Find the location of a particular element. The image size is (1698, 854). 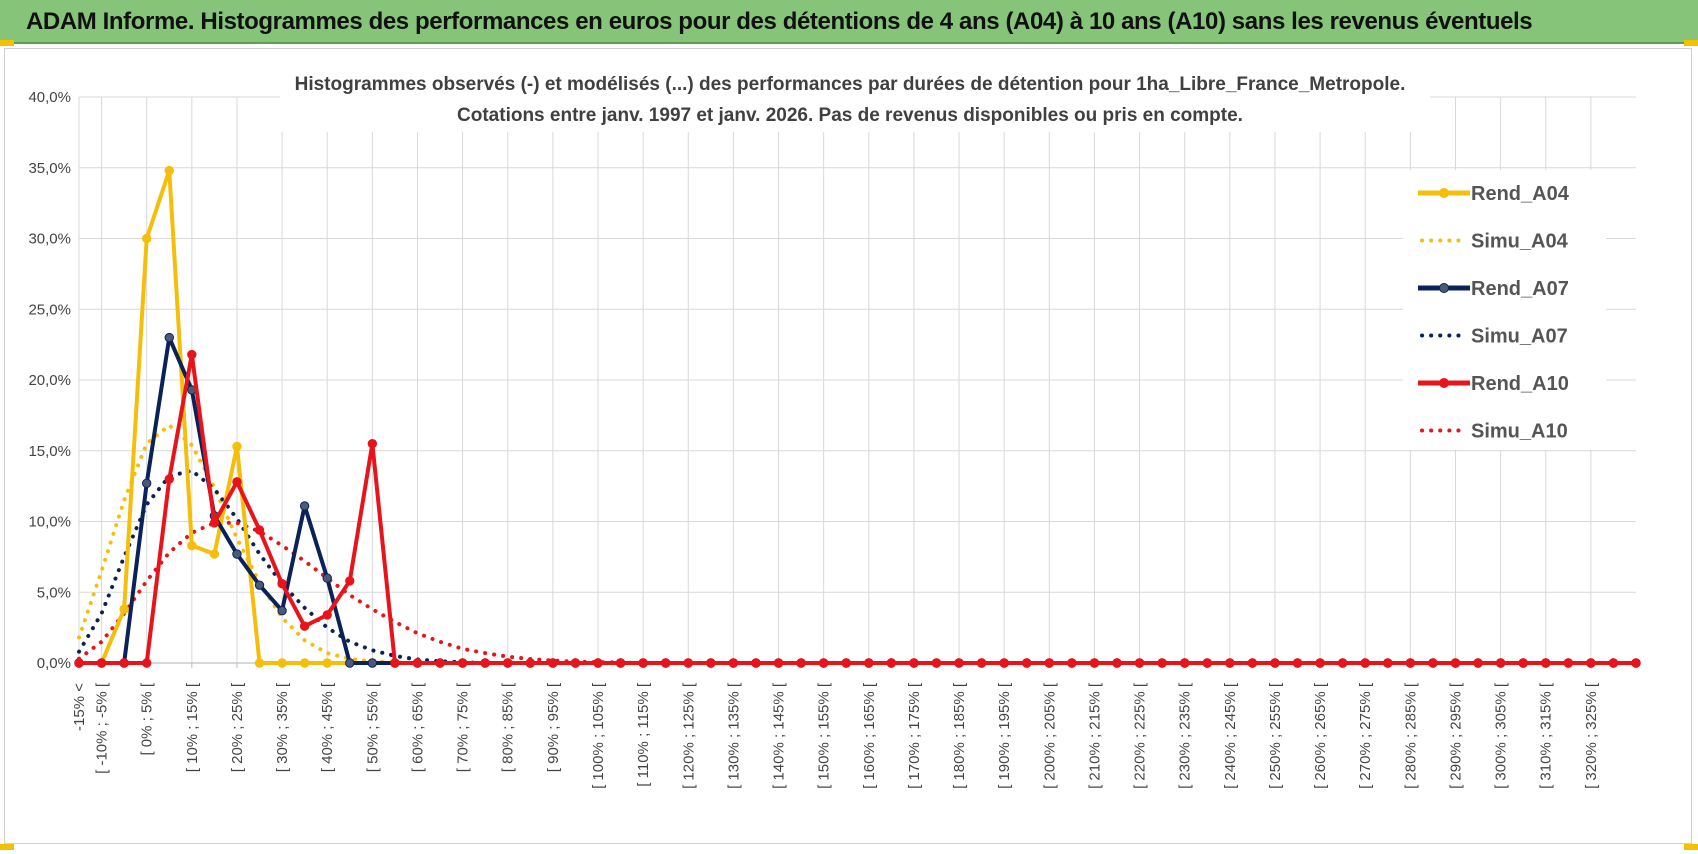

x-tick-label: [ 260% ; 265% [ is located at coordinates (1320, 735).